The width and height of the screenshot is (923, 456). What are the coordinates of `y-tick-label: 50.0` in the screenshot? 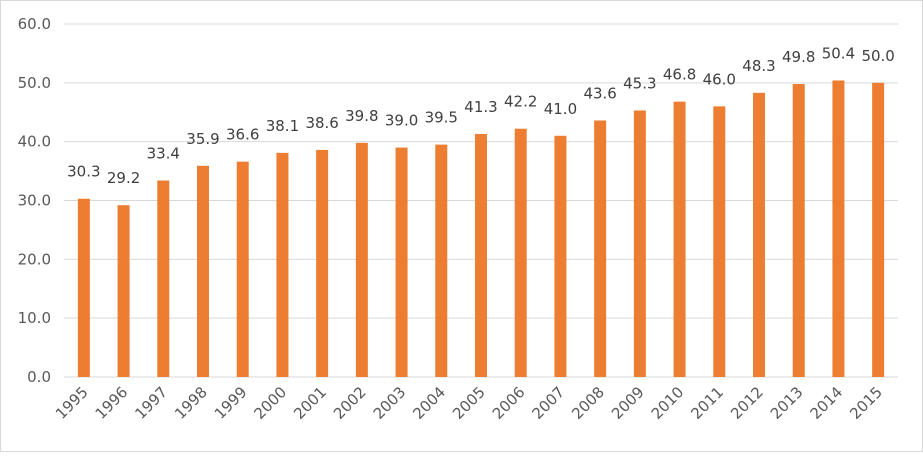 It's located at (34, 83).